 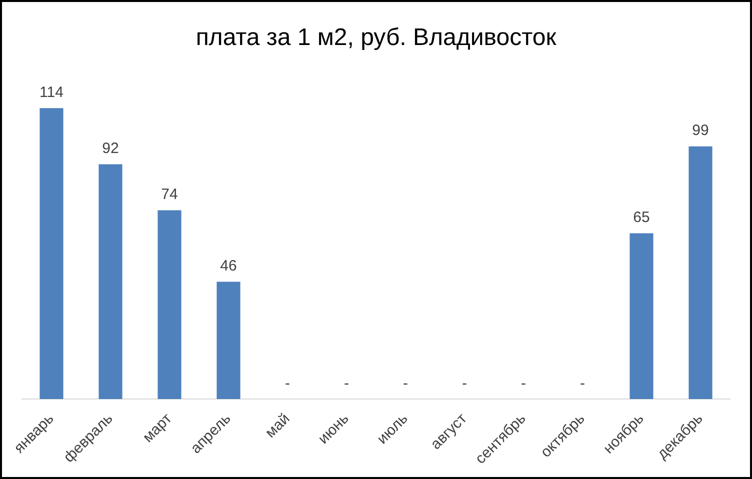 What do you see at coordinates (700, 131) in the screenshot?
I see `data-label: 99` at bounding box center [700, 131].